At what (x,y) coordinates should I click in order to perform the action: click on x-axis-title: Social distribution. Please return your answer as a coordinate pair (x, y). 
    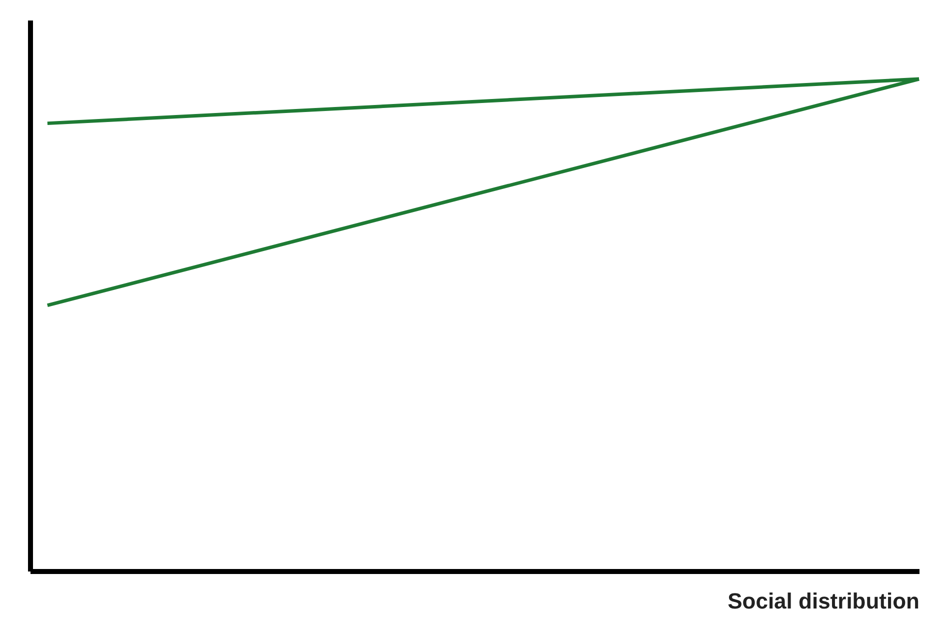
    Looking at the image, I should click on (824, 601).